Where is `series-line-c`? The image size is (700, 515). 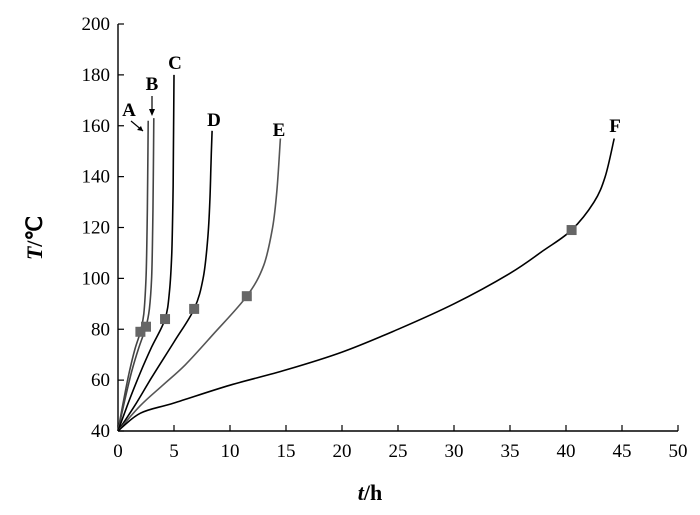
series-line-c is located at coordinates (146, 253).